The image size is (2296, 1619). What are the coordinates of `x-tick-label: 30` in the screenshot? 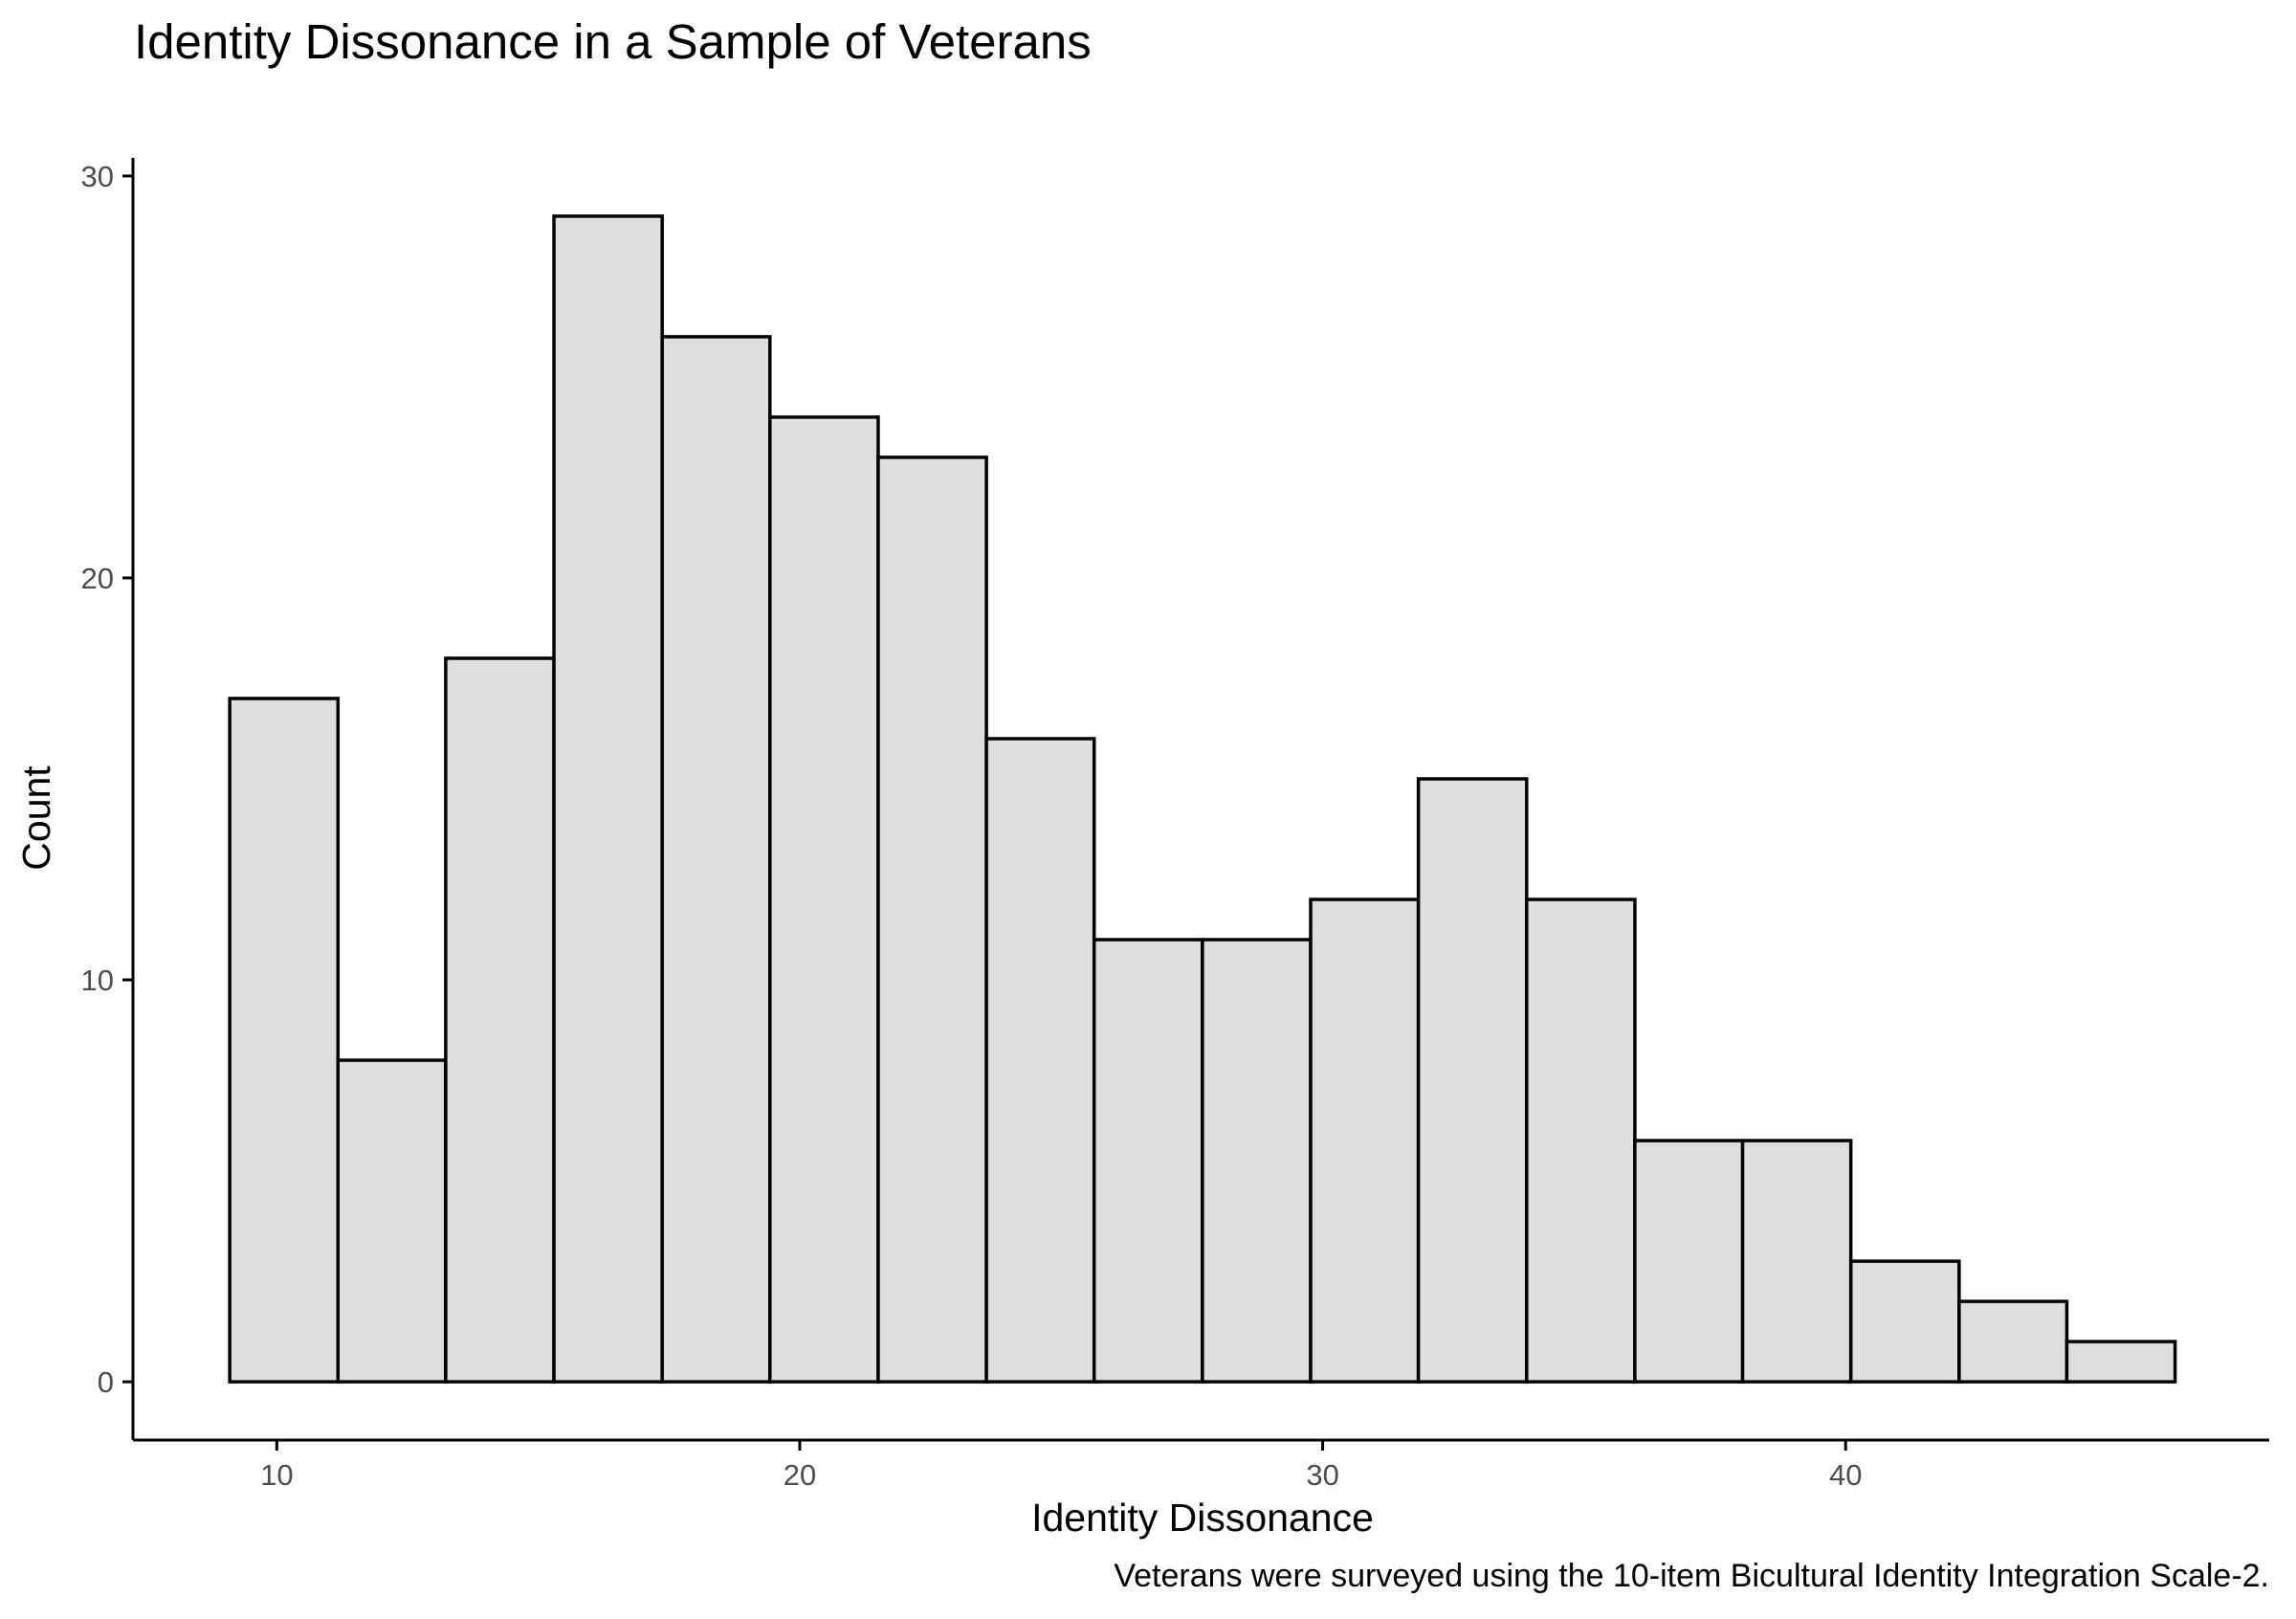 It's located at (1322, 1475).